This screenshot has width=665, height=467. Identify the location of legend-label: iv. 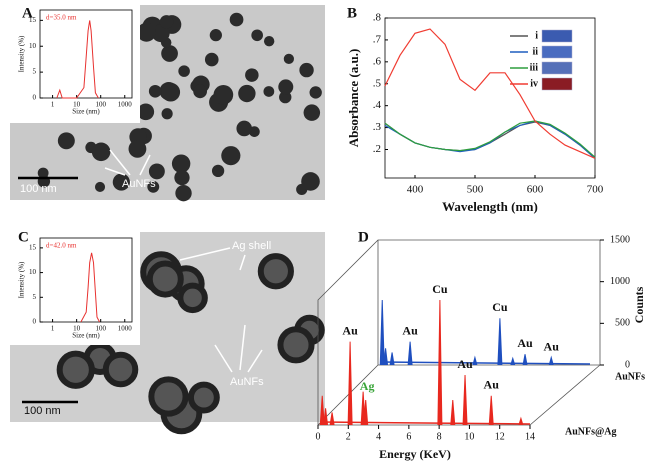
(534, 83).